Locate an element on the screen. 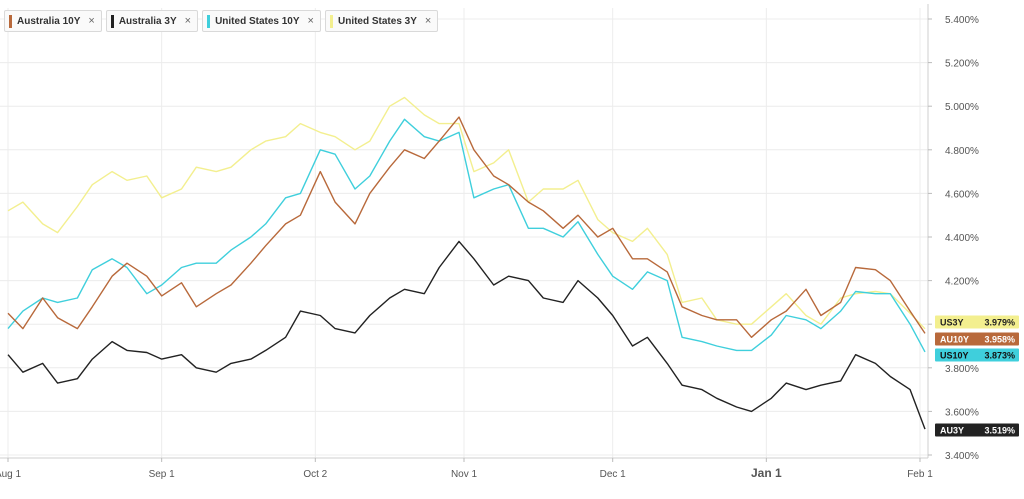  y-tick-label: 5.400% is located at coordinates (962, 20).